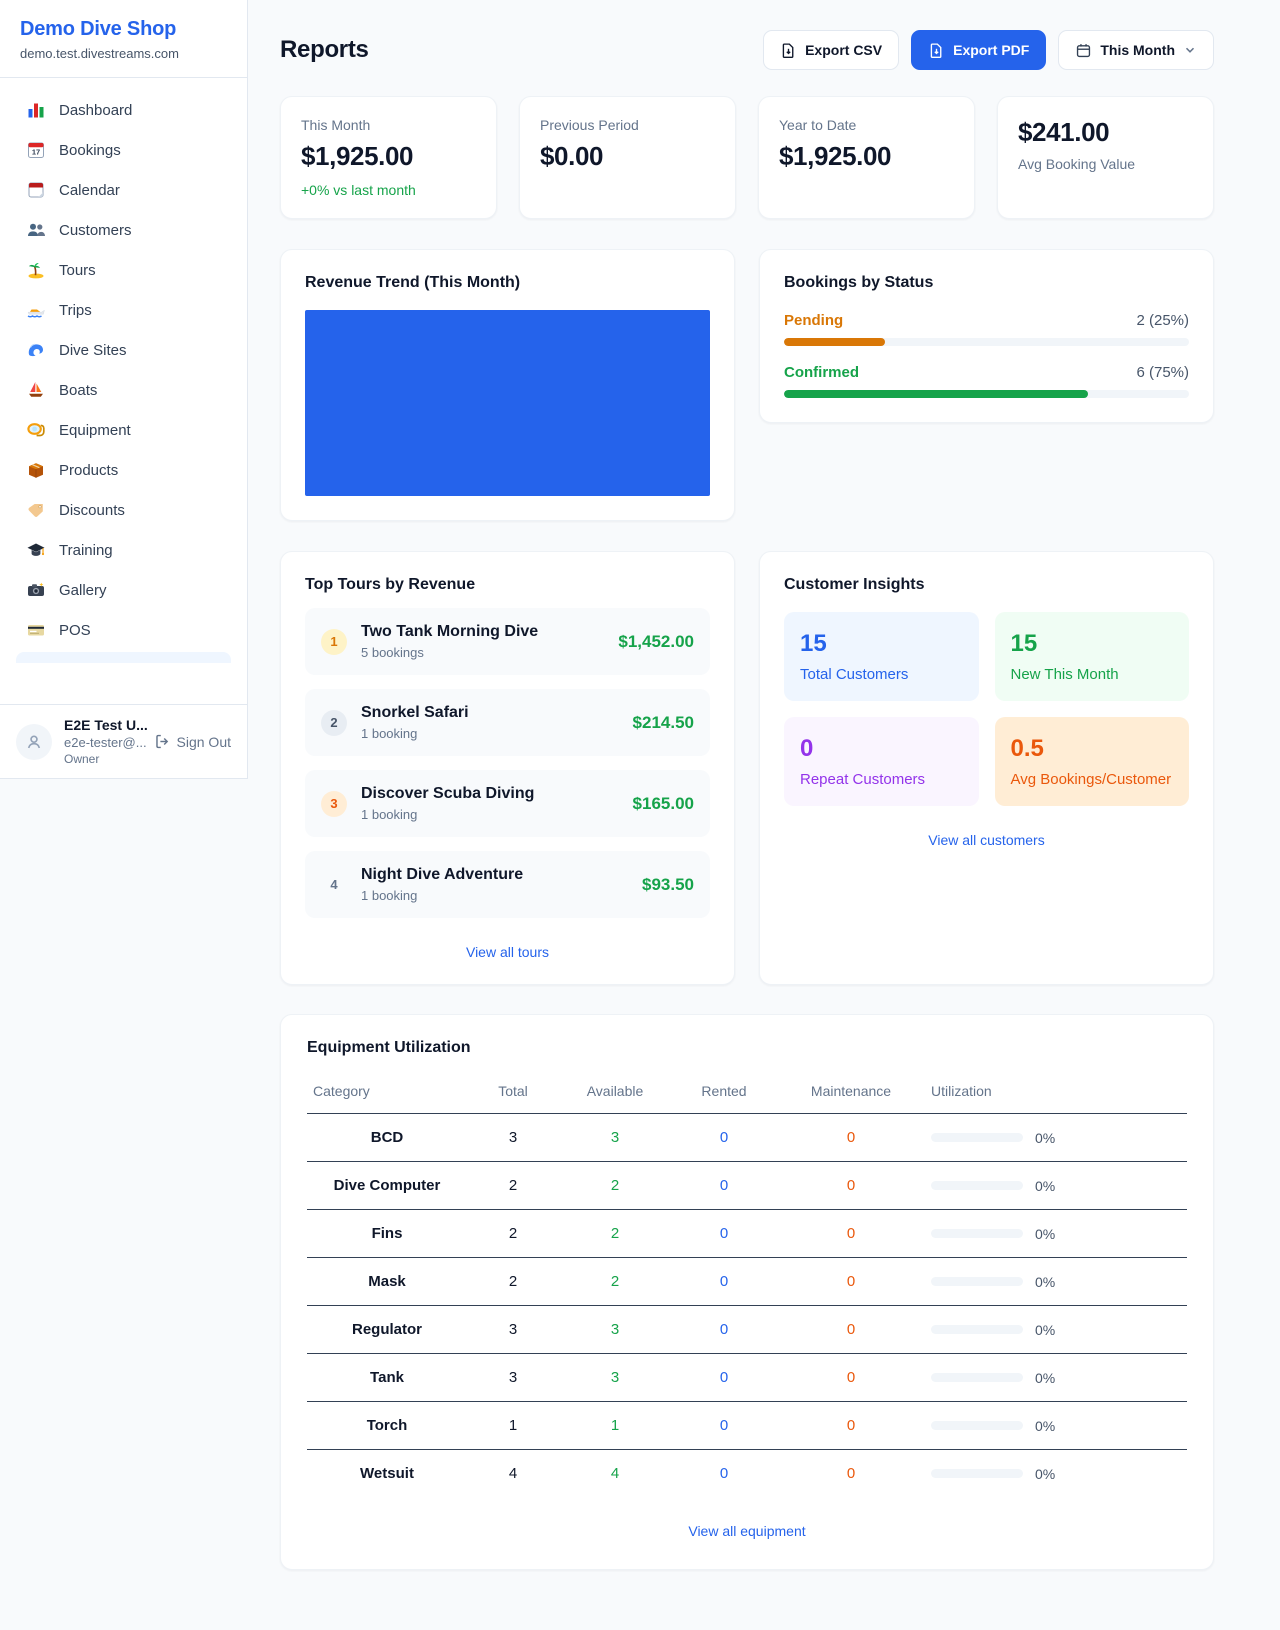  What do you see at coordinates (123, 150) in the screenshot?
I see `sidebar-item-bookings: 17 Bookings` at bounding box center [123, 150].